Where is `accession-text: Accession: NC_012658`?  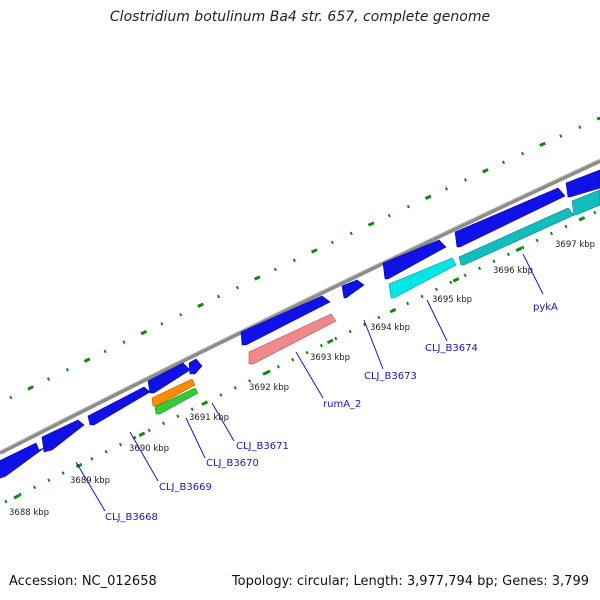 accession-text: Accession: NC_012658 is located at coordinates (83, 581).